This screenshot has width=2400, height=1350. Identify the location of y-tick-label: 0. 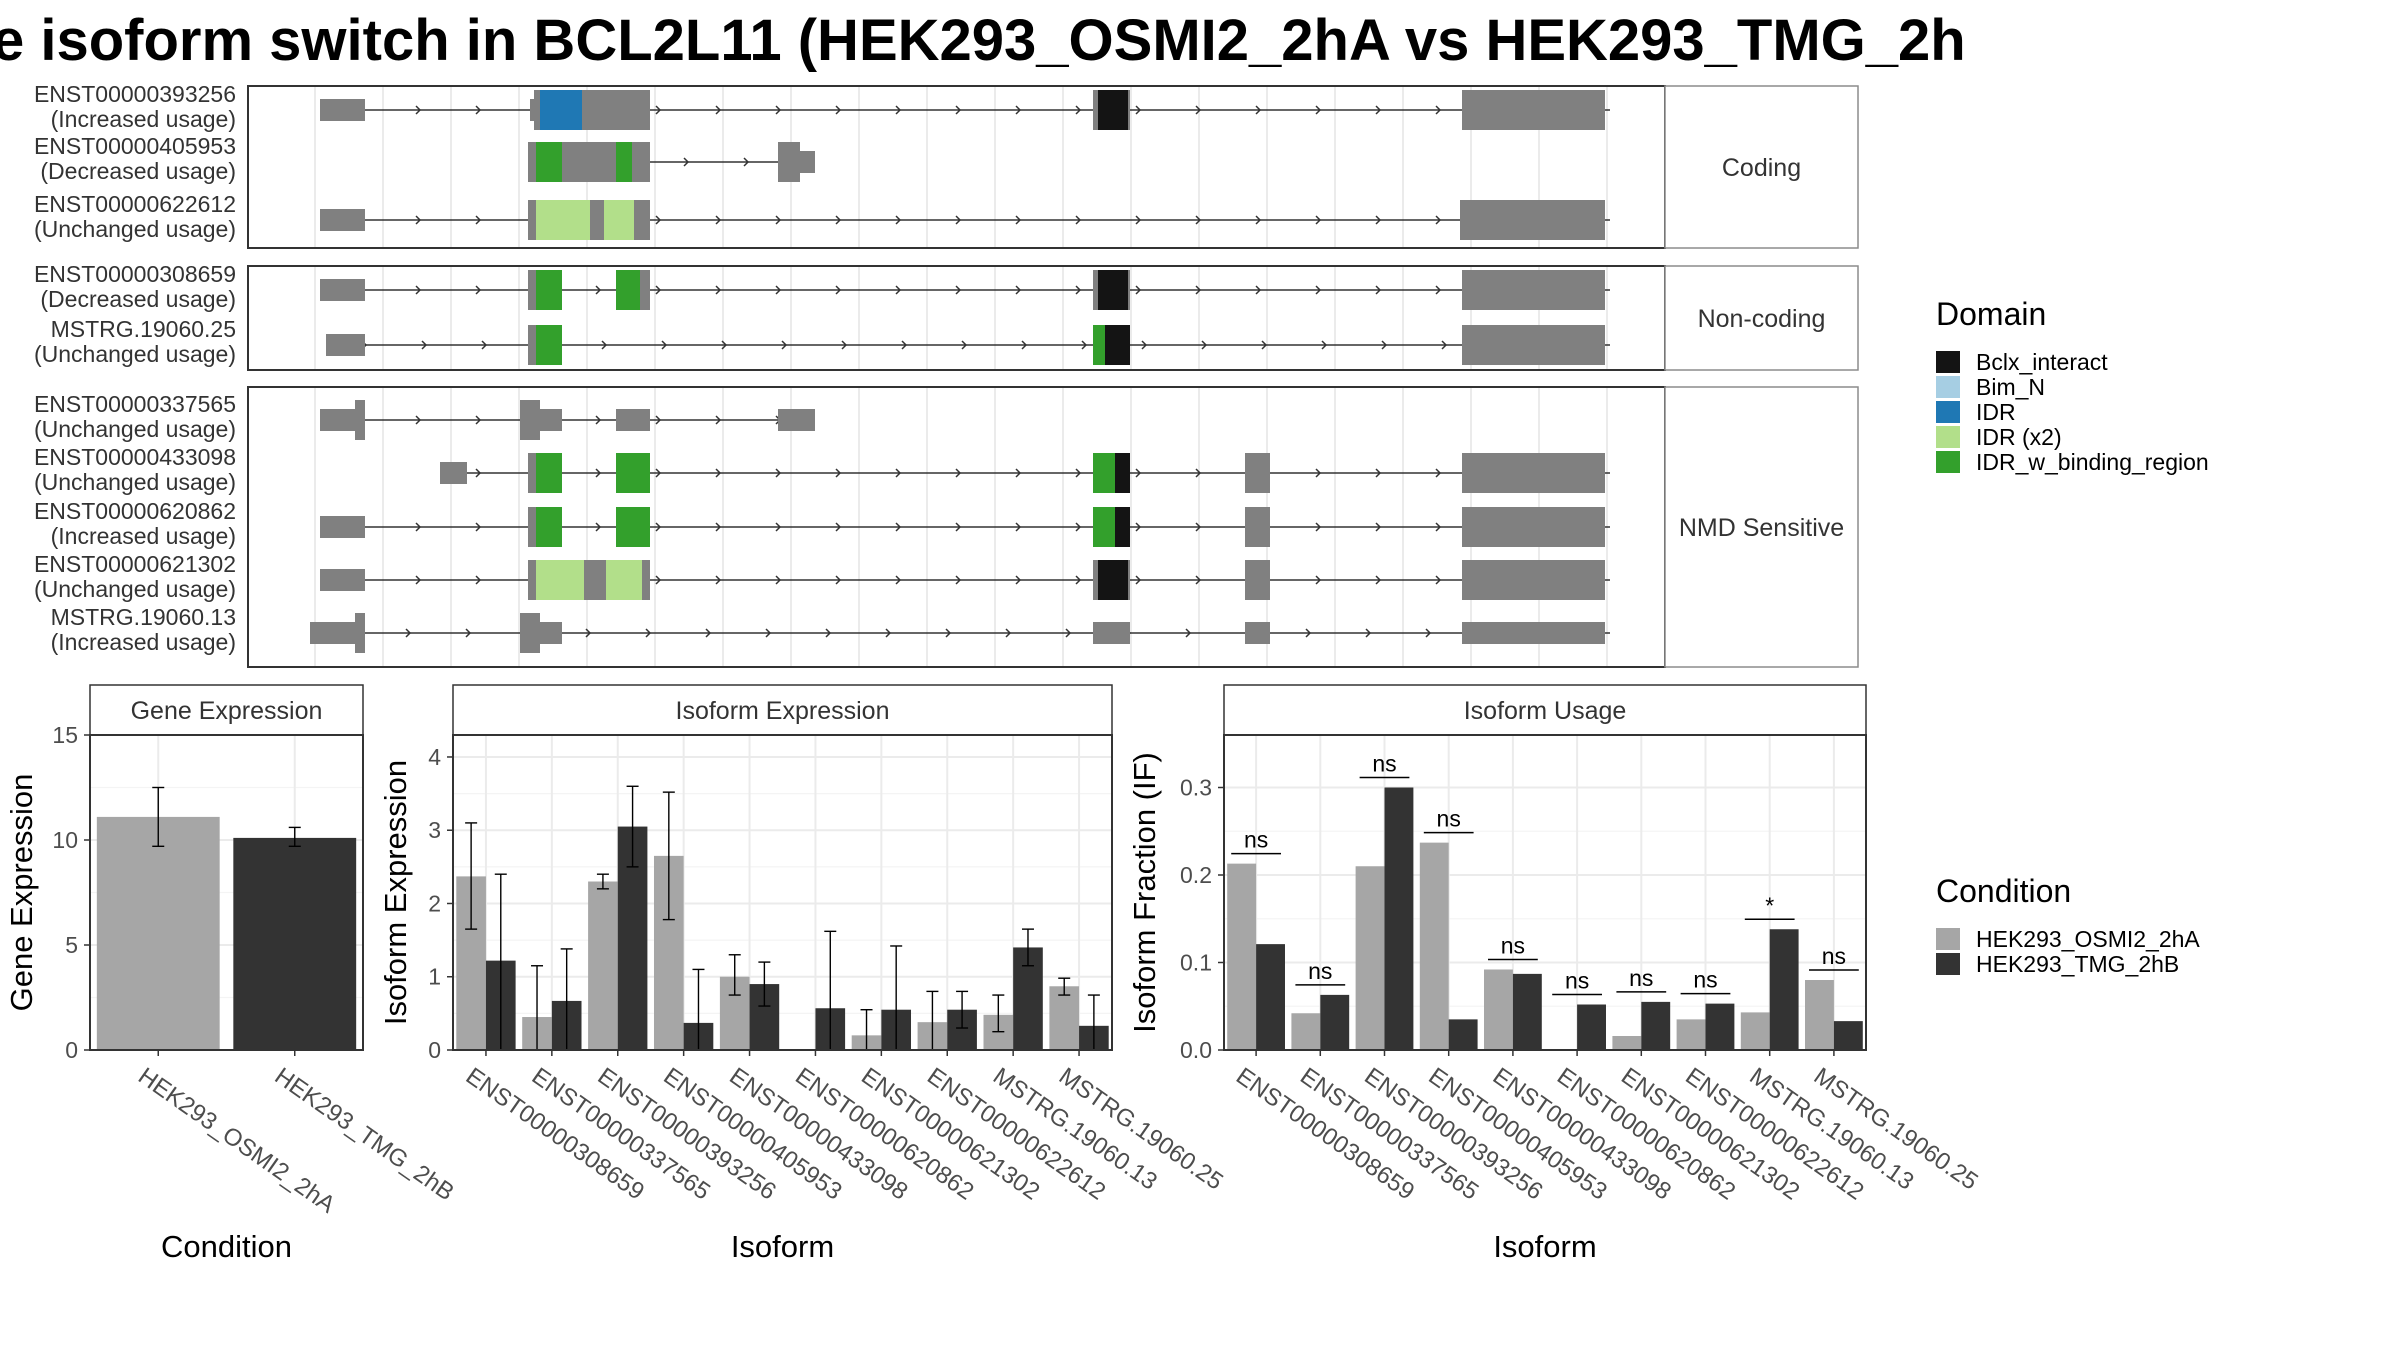
(71, 1050).